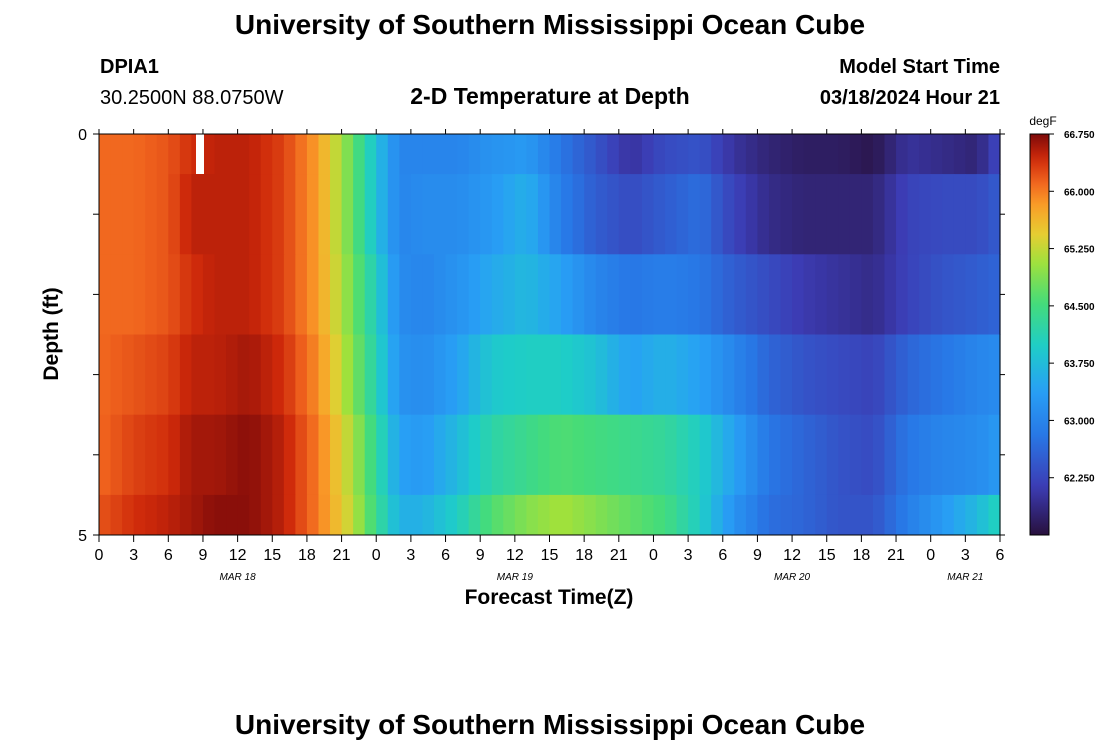 The width and height of the screenshot is (1100, 750). Describe the element at coordinates (930, 555) in the screenshot. I see `x-tick-label: 0` at that location.